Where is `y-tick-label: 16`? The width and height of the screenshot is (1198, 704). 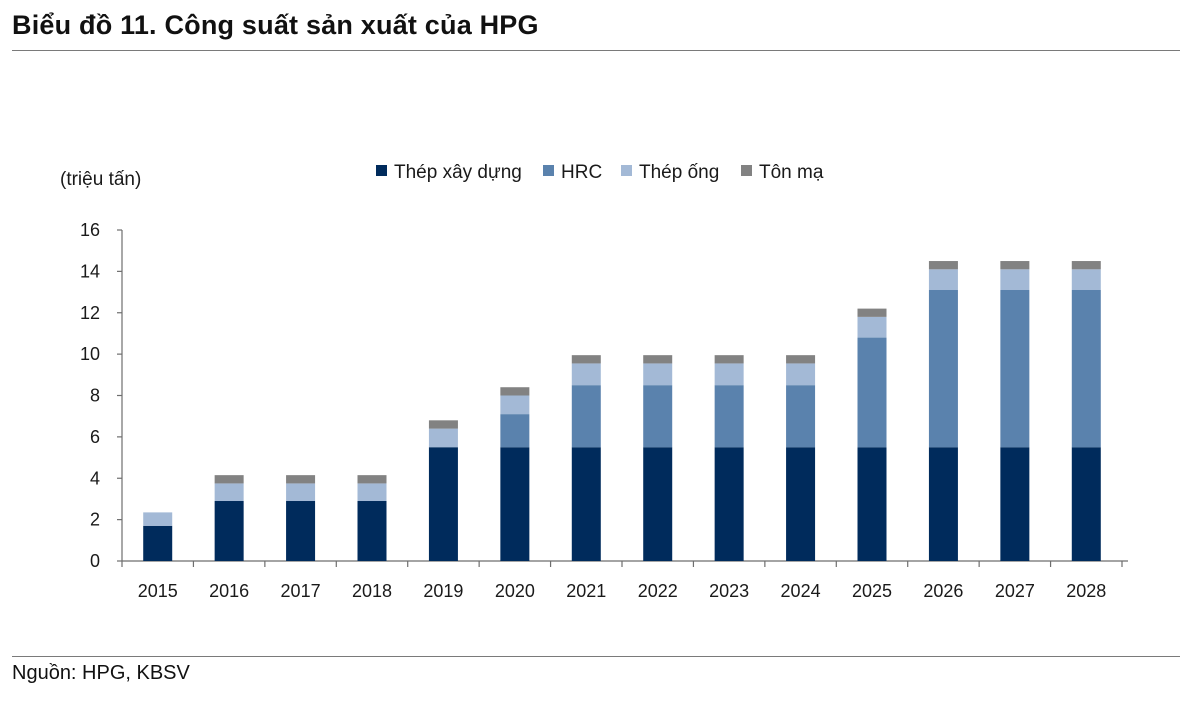 y-tick-label: 16 is located at coordinates (90, 230).